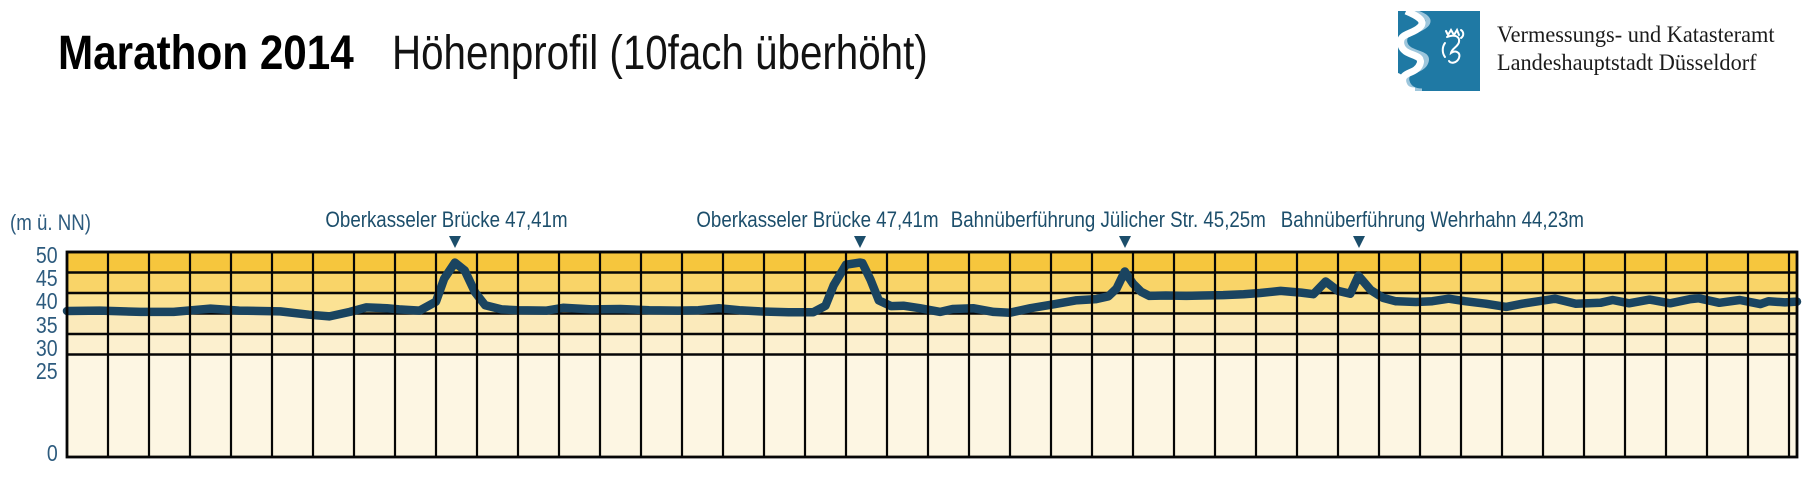 The width and height of the screenshot is (1815, 486). Describe the element at coordinates (29, 371) in the screenshot. I see `y-tick-label: 25` at that location.